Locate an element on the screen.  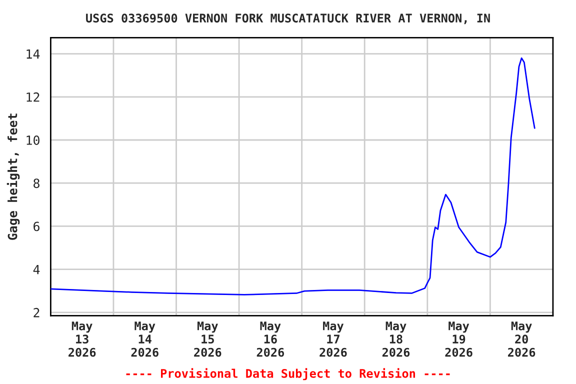
x-tick-label: May 13 2026 is located at coordinates (82, 339).